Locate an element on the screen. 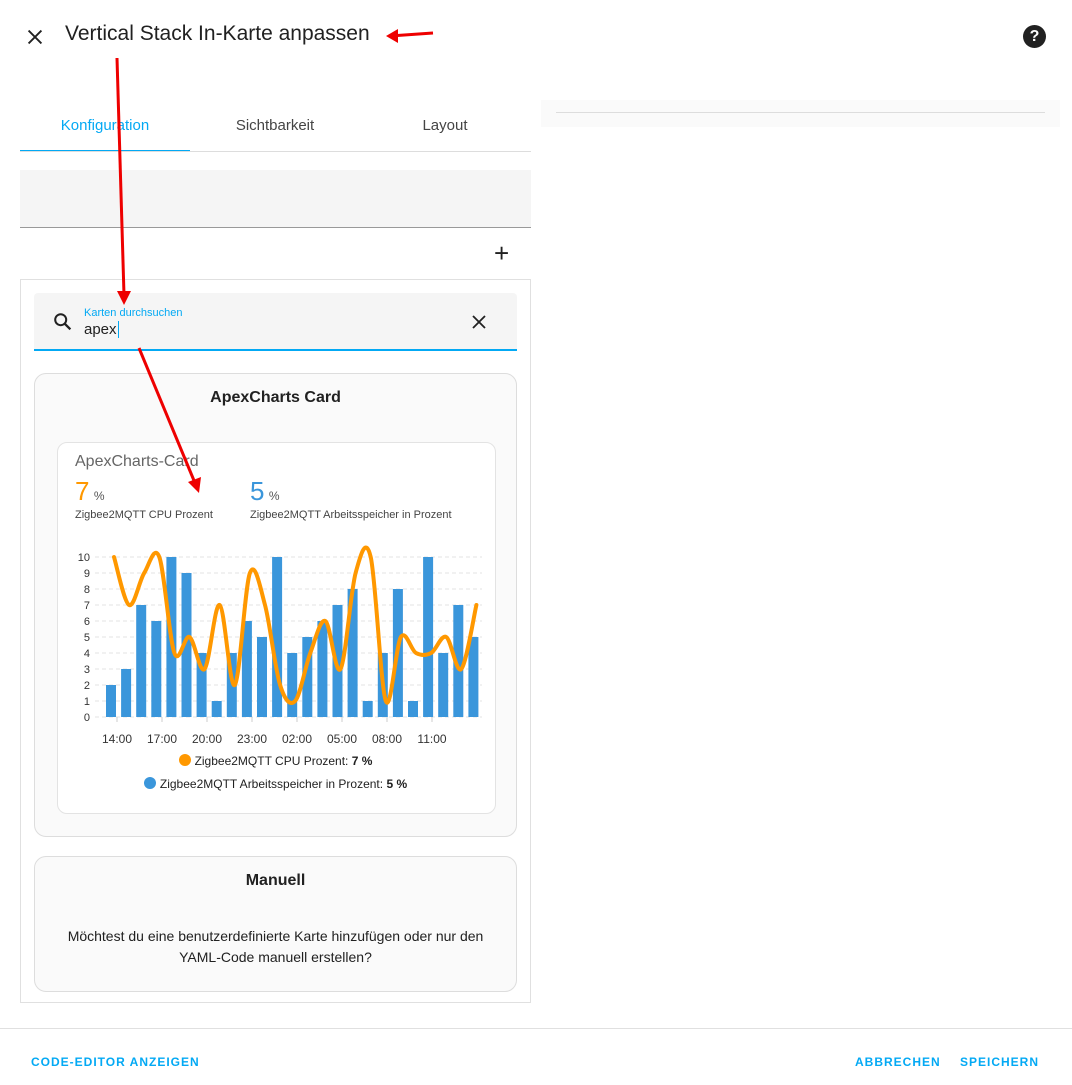 This screenshot has height=1085, width=1072. x-tick-label: 23:00 is located at coordinates (252, 739).